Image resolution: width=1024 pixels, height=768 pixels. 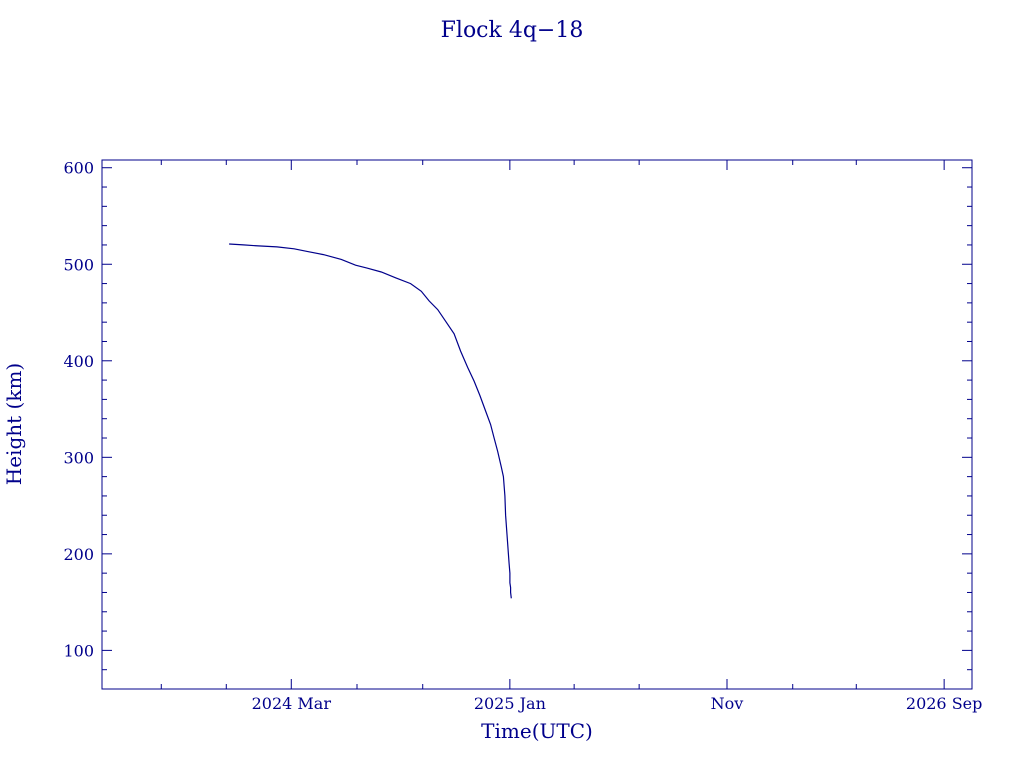 What do you see at coordinates (292, 703) in the screenshot?
I see `x-tick-label: 2024 Mar` at bounding box center [292, 703].